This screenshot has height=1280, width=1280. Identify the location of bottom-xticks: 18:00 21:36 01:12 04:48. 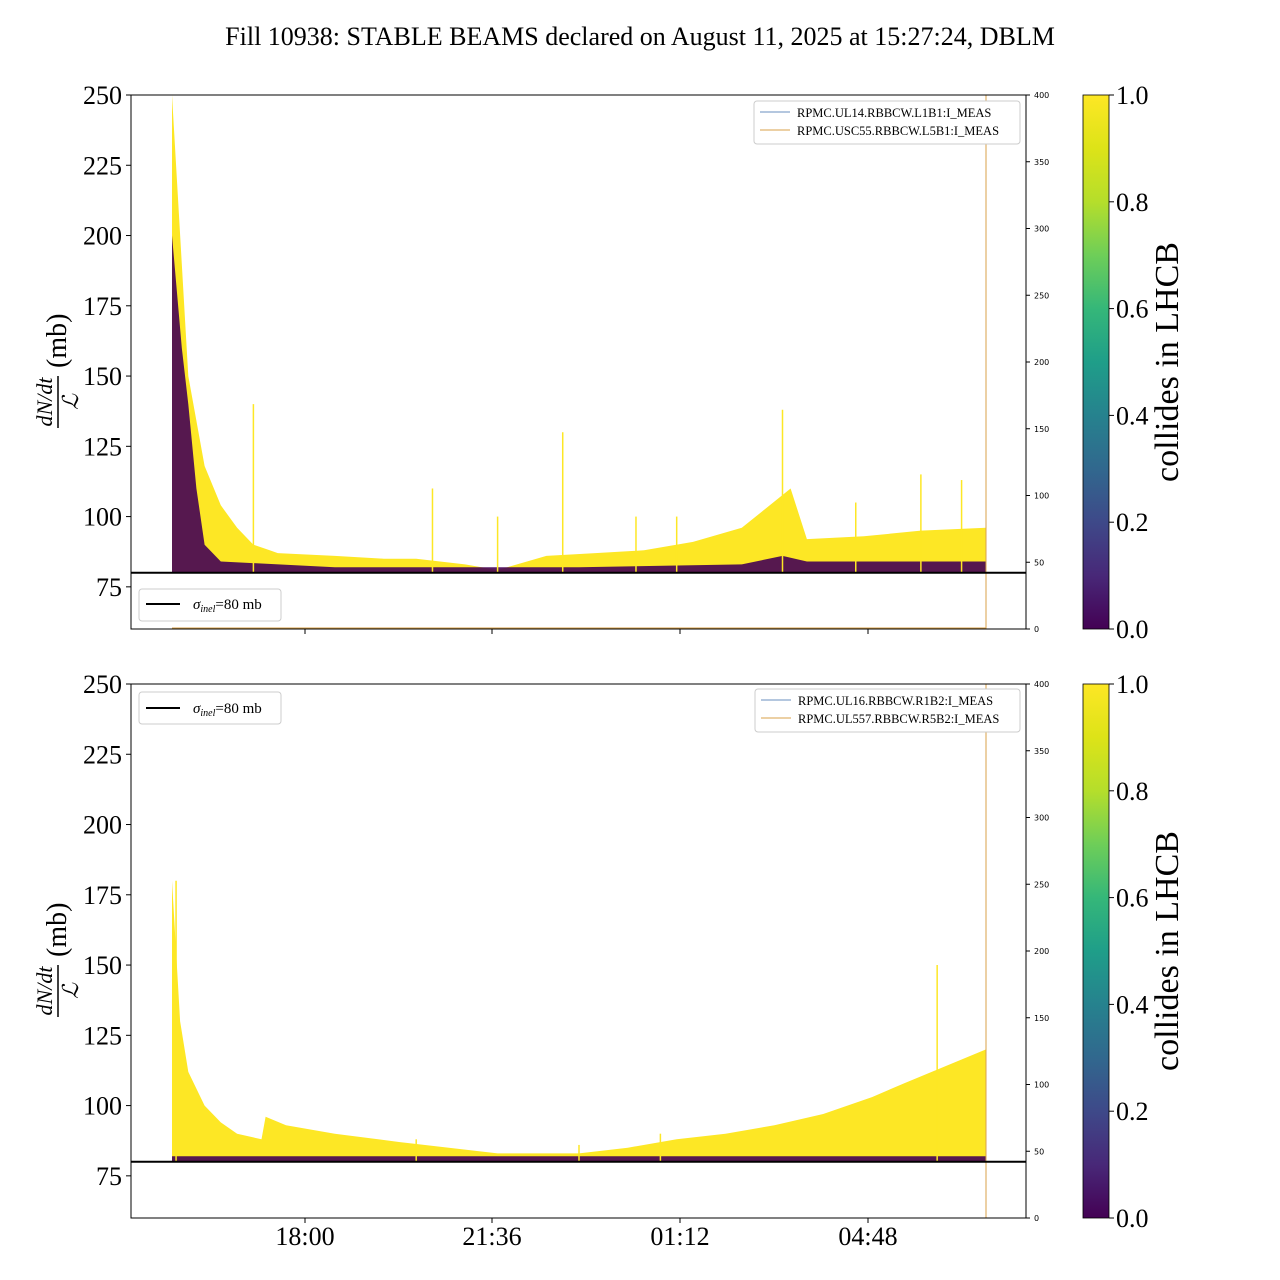
(586, 1234).